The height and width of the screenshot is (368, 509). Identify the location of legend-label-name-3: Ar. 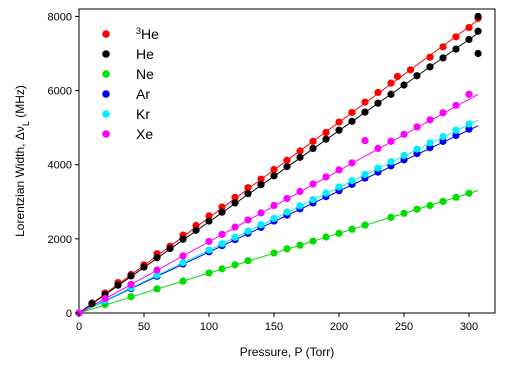
(143, 94).